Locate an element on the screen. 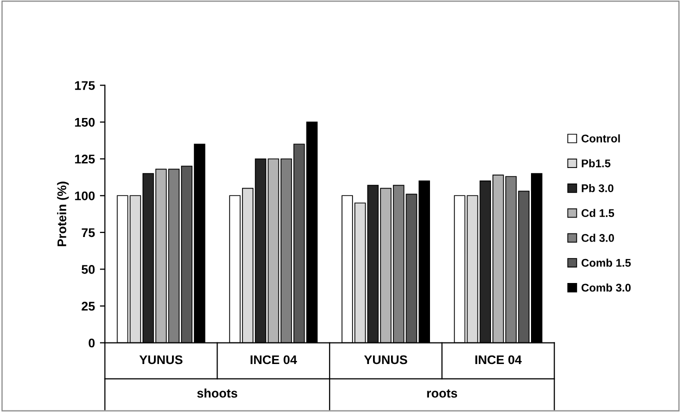 The image size is (681, 412). y-tick-label: 175 is located at coordinates (85, 85).